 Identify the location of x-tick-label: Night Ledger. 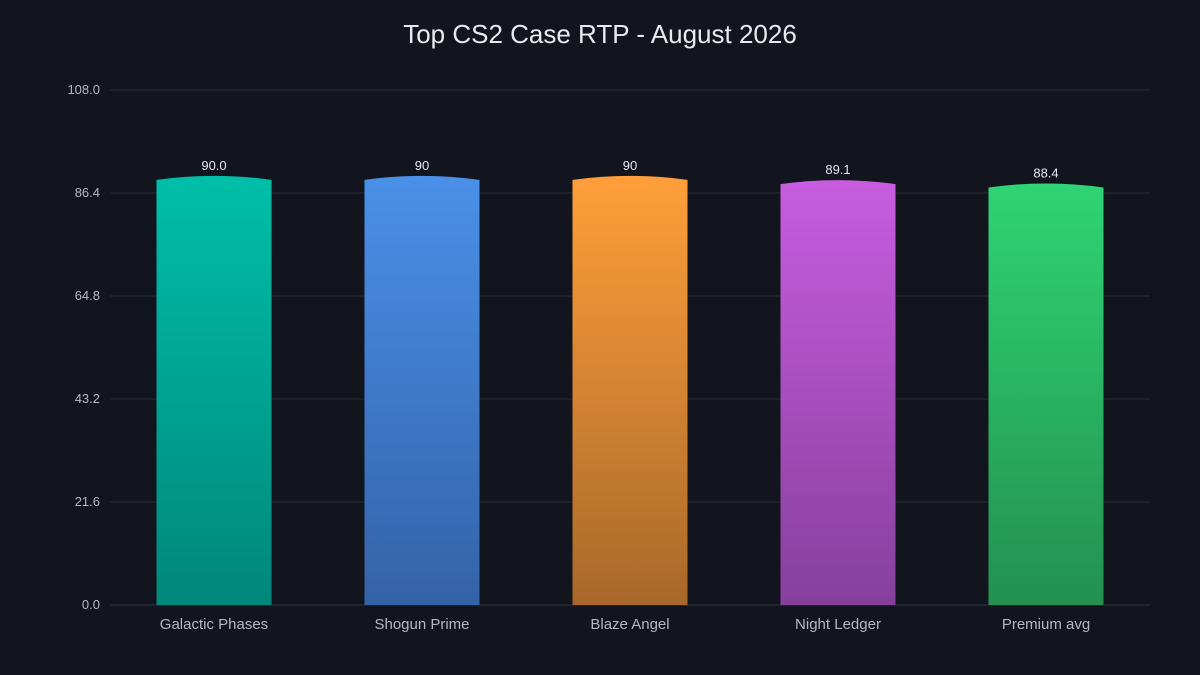
(838, 624).